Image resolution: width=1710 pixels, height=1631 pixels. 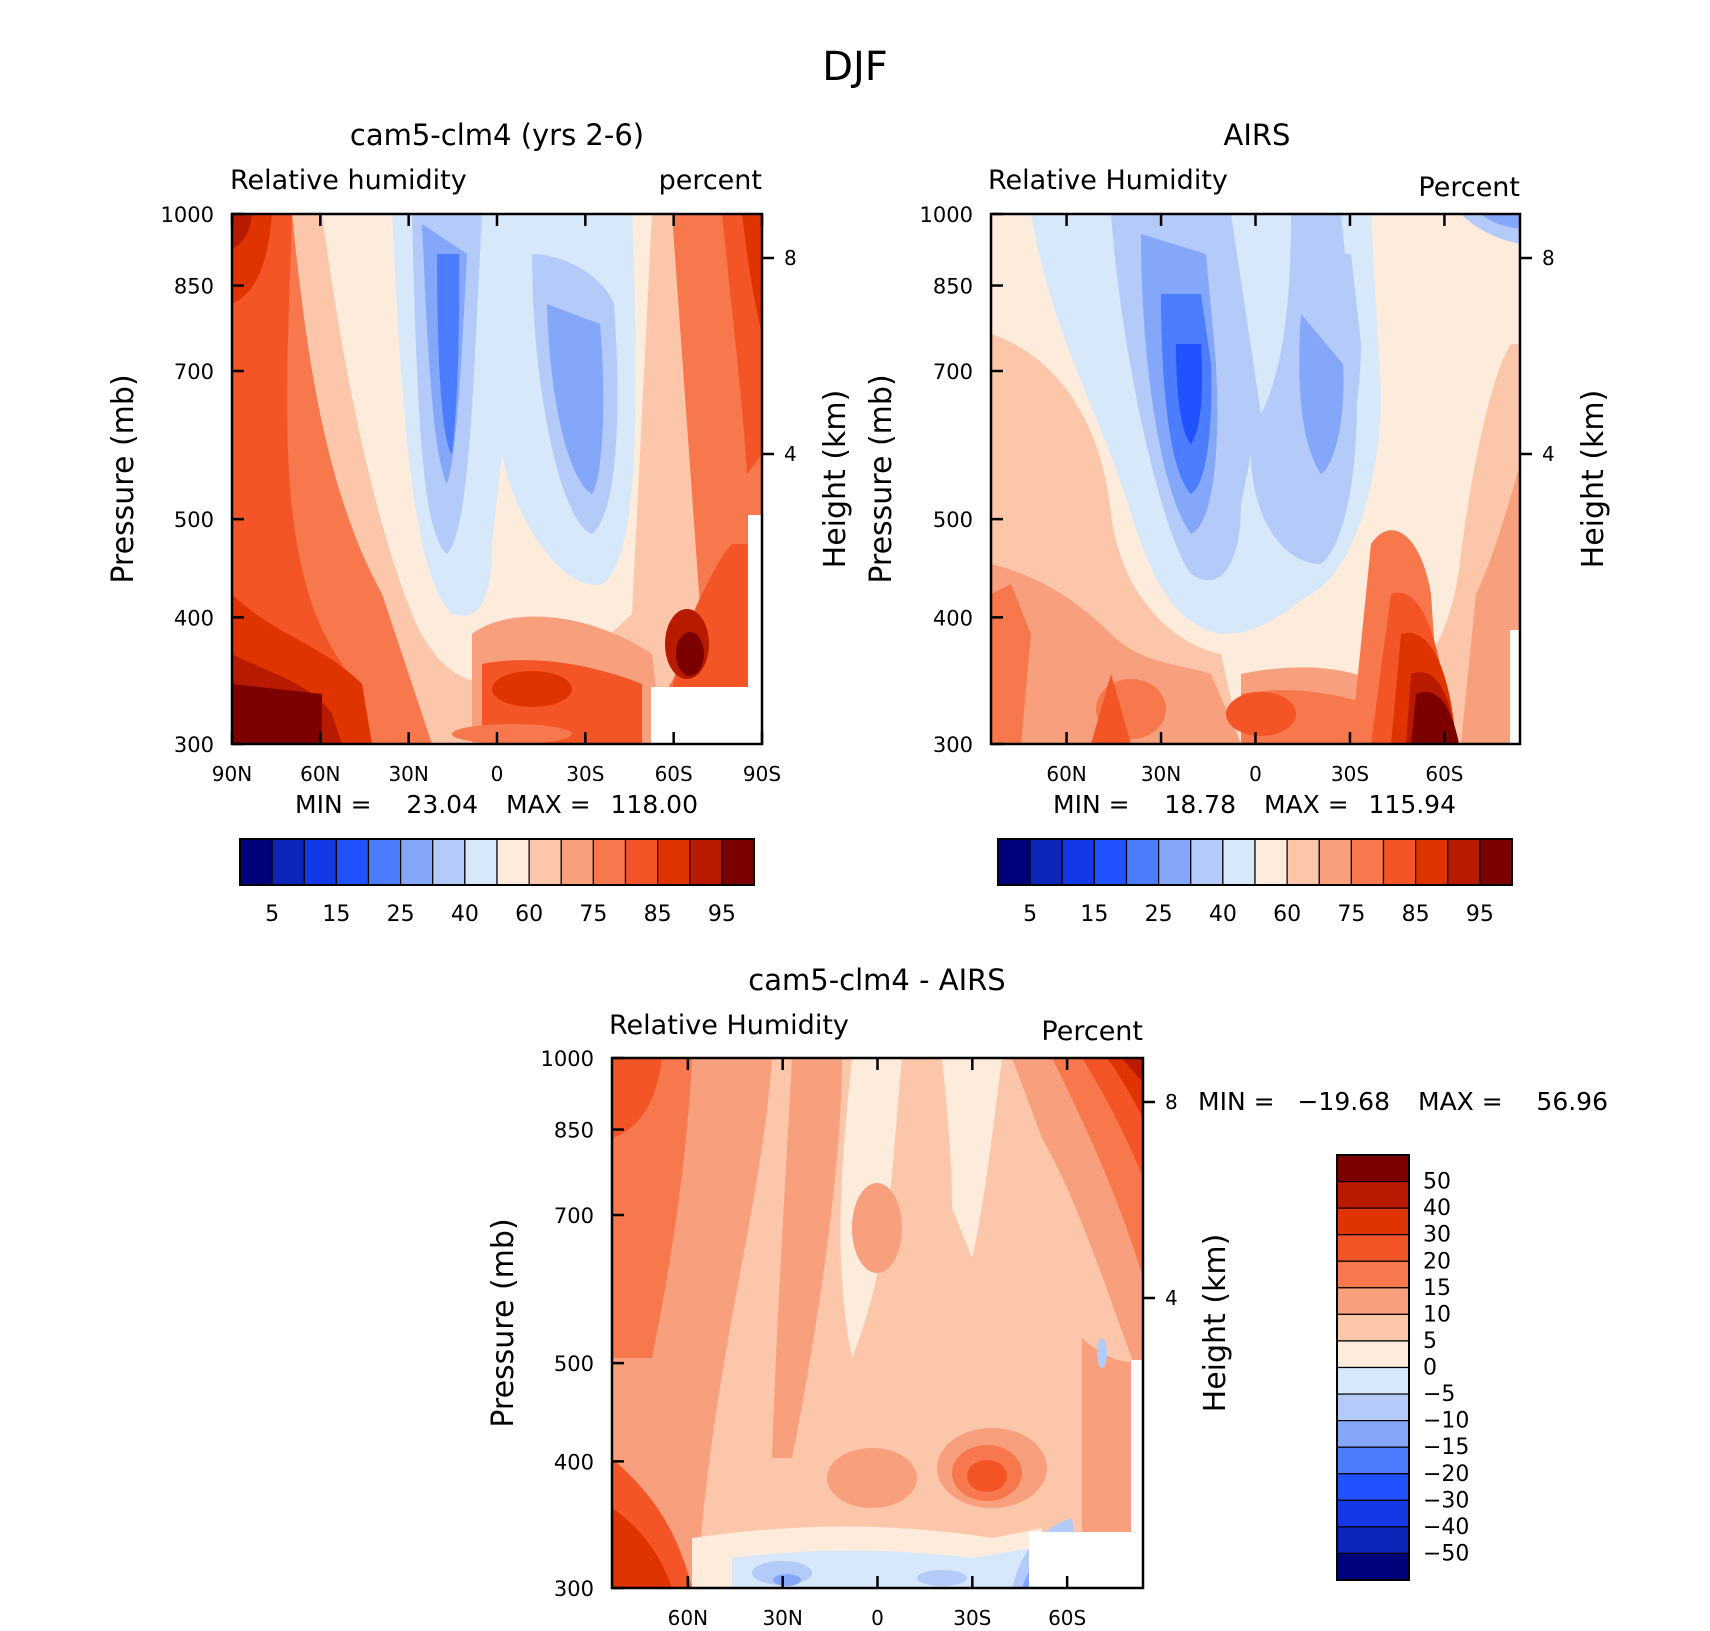 I want to click on colorbar-label: 50, so click(x=1437, y=1182).